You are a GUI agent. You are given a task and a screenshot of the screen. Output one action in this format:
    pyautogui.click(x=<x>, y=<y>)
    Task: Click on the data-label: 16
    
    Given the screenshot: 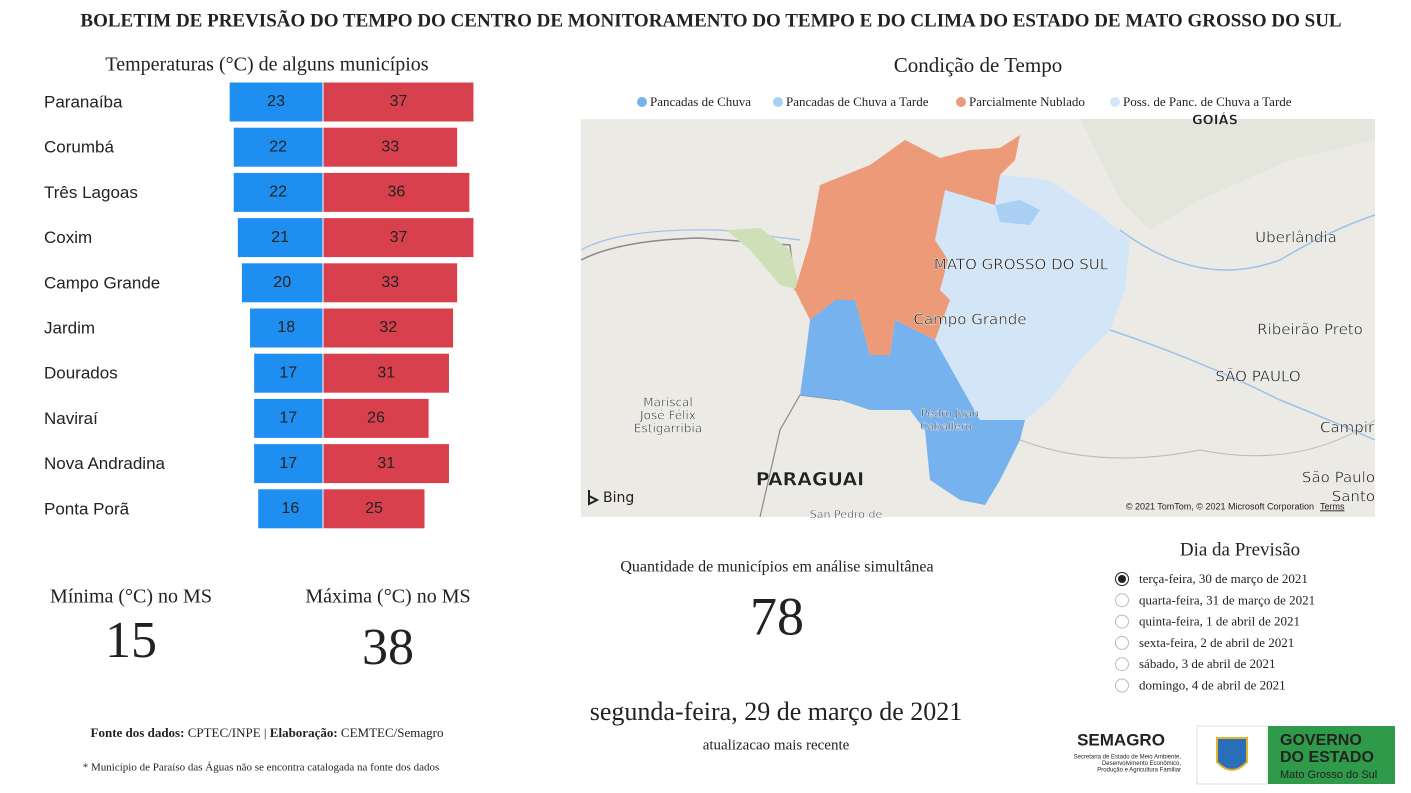 What is the action you would take?
    pyautogui.click(x=290, y=508)
    